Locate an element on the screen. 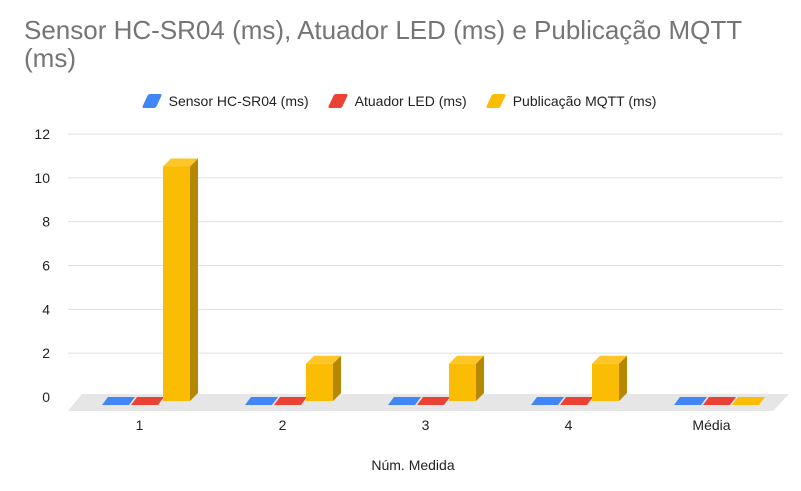 The image size is (801, 491). x-category-label: 3 is located at coordinates (426, 425).